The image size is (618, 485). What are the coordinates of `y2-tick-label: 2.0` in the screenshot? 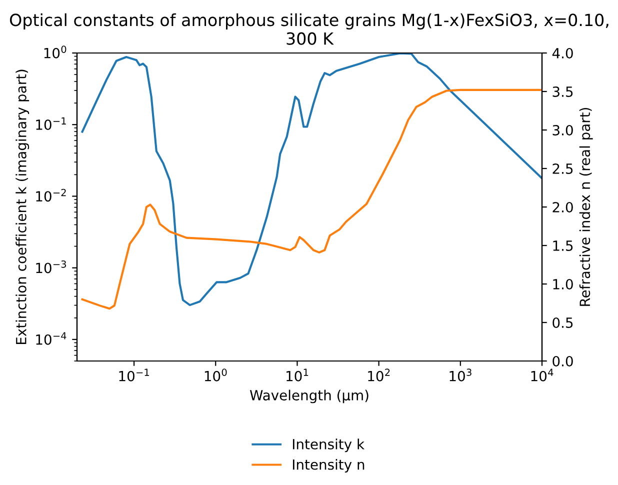 It's located at (562, 207).